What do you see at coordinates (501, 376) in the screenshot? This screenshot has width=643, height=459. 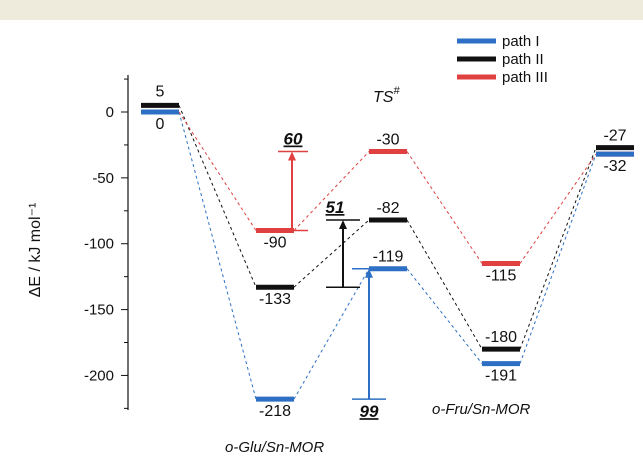 I see `value-label: -191` at bounding box center [501, 376].